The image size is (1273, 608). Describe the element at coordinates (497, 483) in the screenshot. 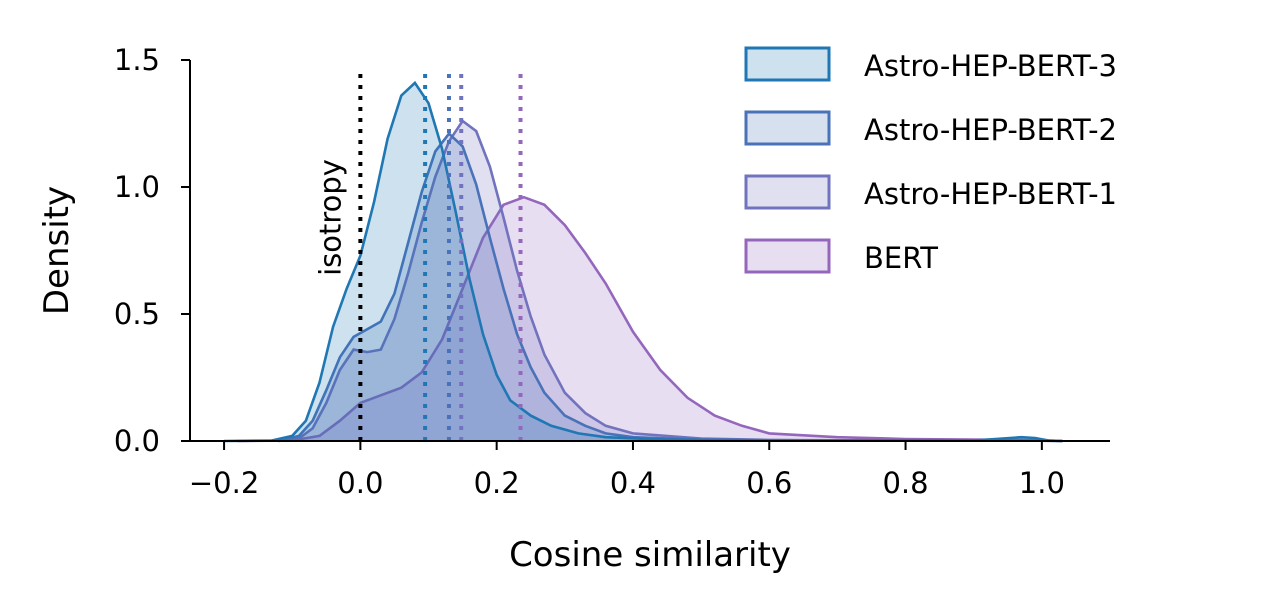

I see `x-tick-label: 0.2` at that location.